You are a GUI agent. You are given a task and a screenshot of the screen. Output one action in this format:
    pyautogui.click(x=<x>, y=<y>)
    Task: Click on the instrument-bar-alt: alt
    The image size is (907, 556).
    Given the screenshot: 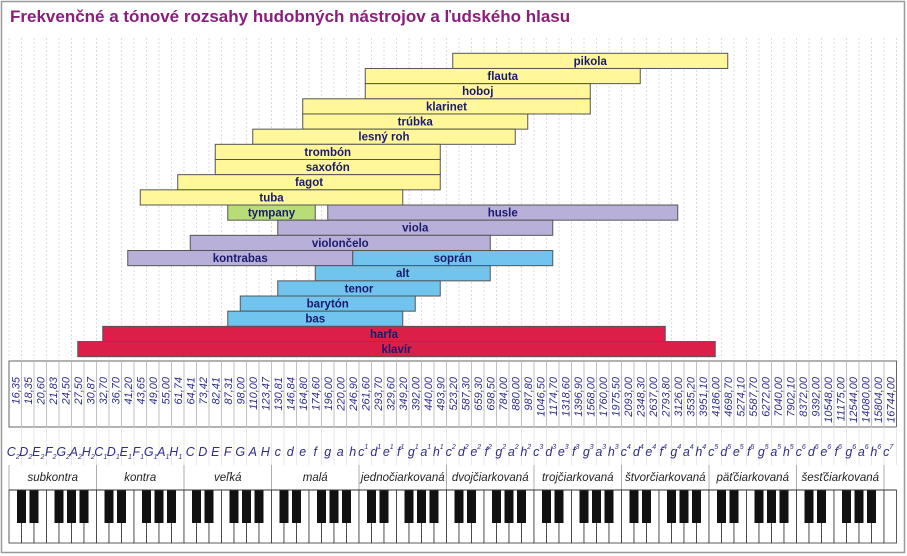 What is the action you would take?
    pyautogui.click(x=402, y=273)
    